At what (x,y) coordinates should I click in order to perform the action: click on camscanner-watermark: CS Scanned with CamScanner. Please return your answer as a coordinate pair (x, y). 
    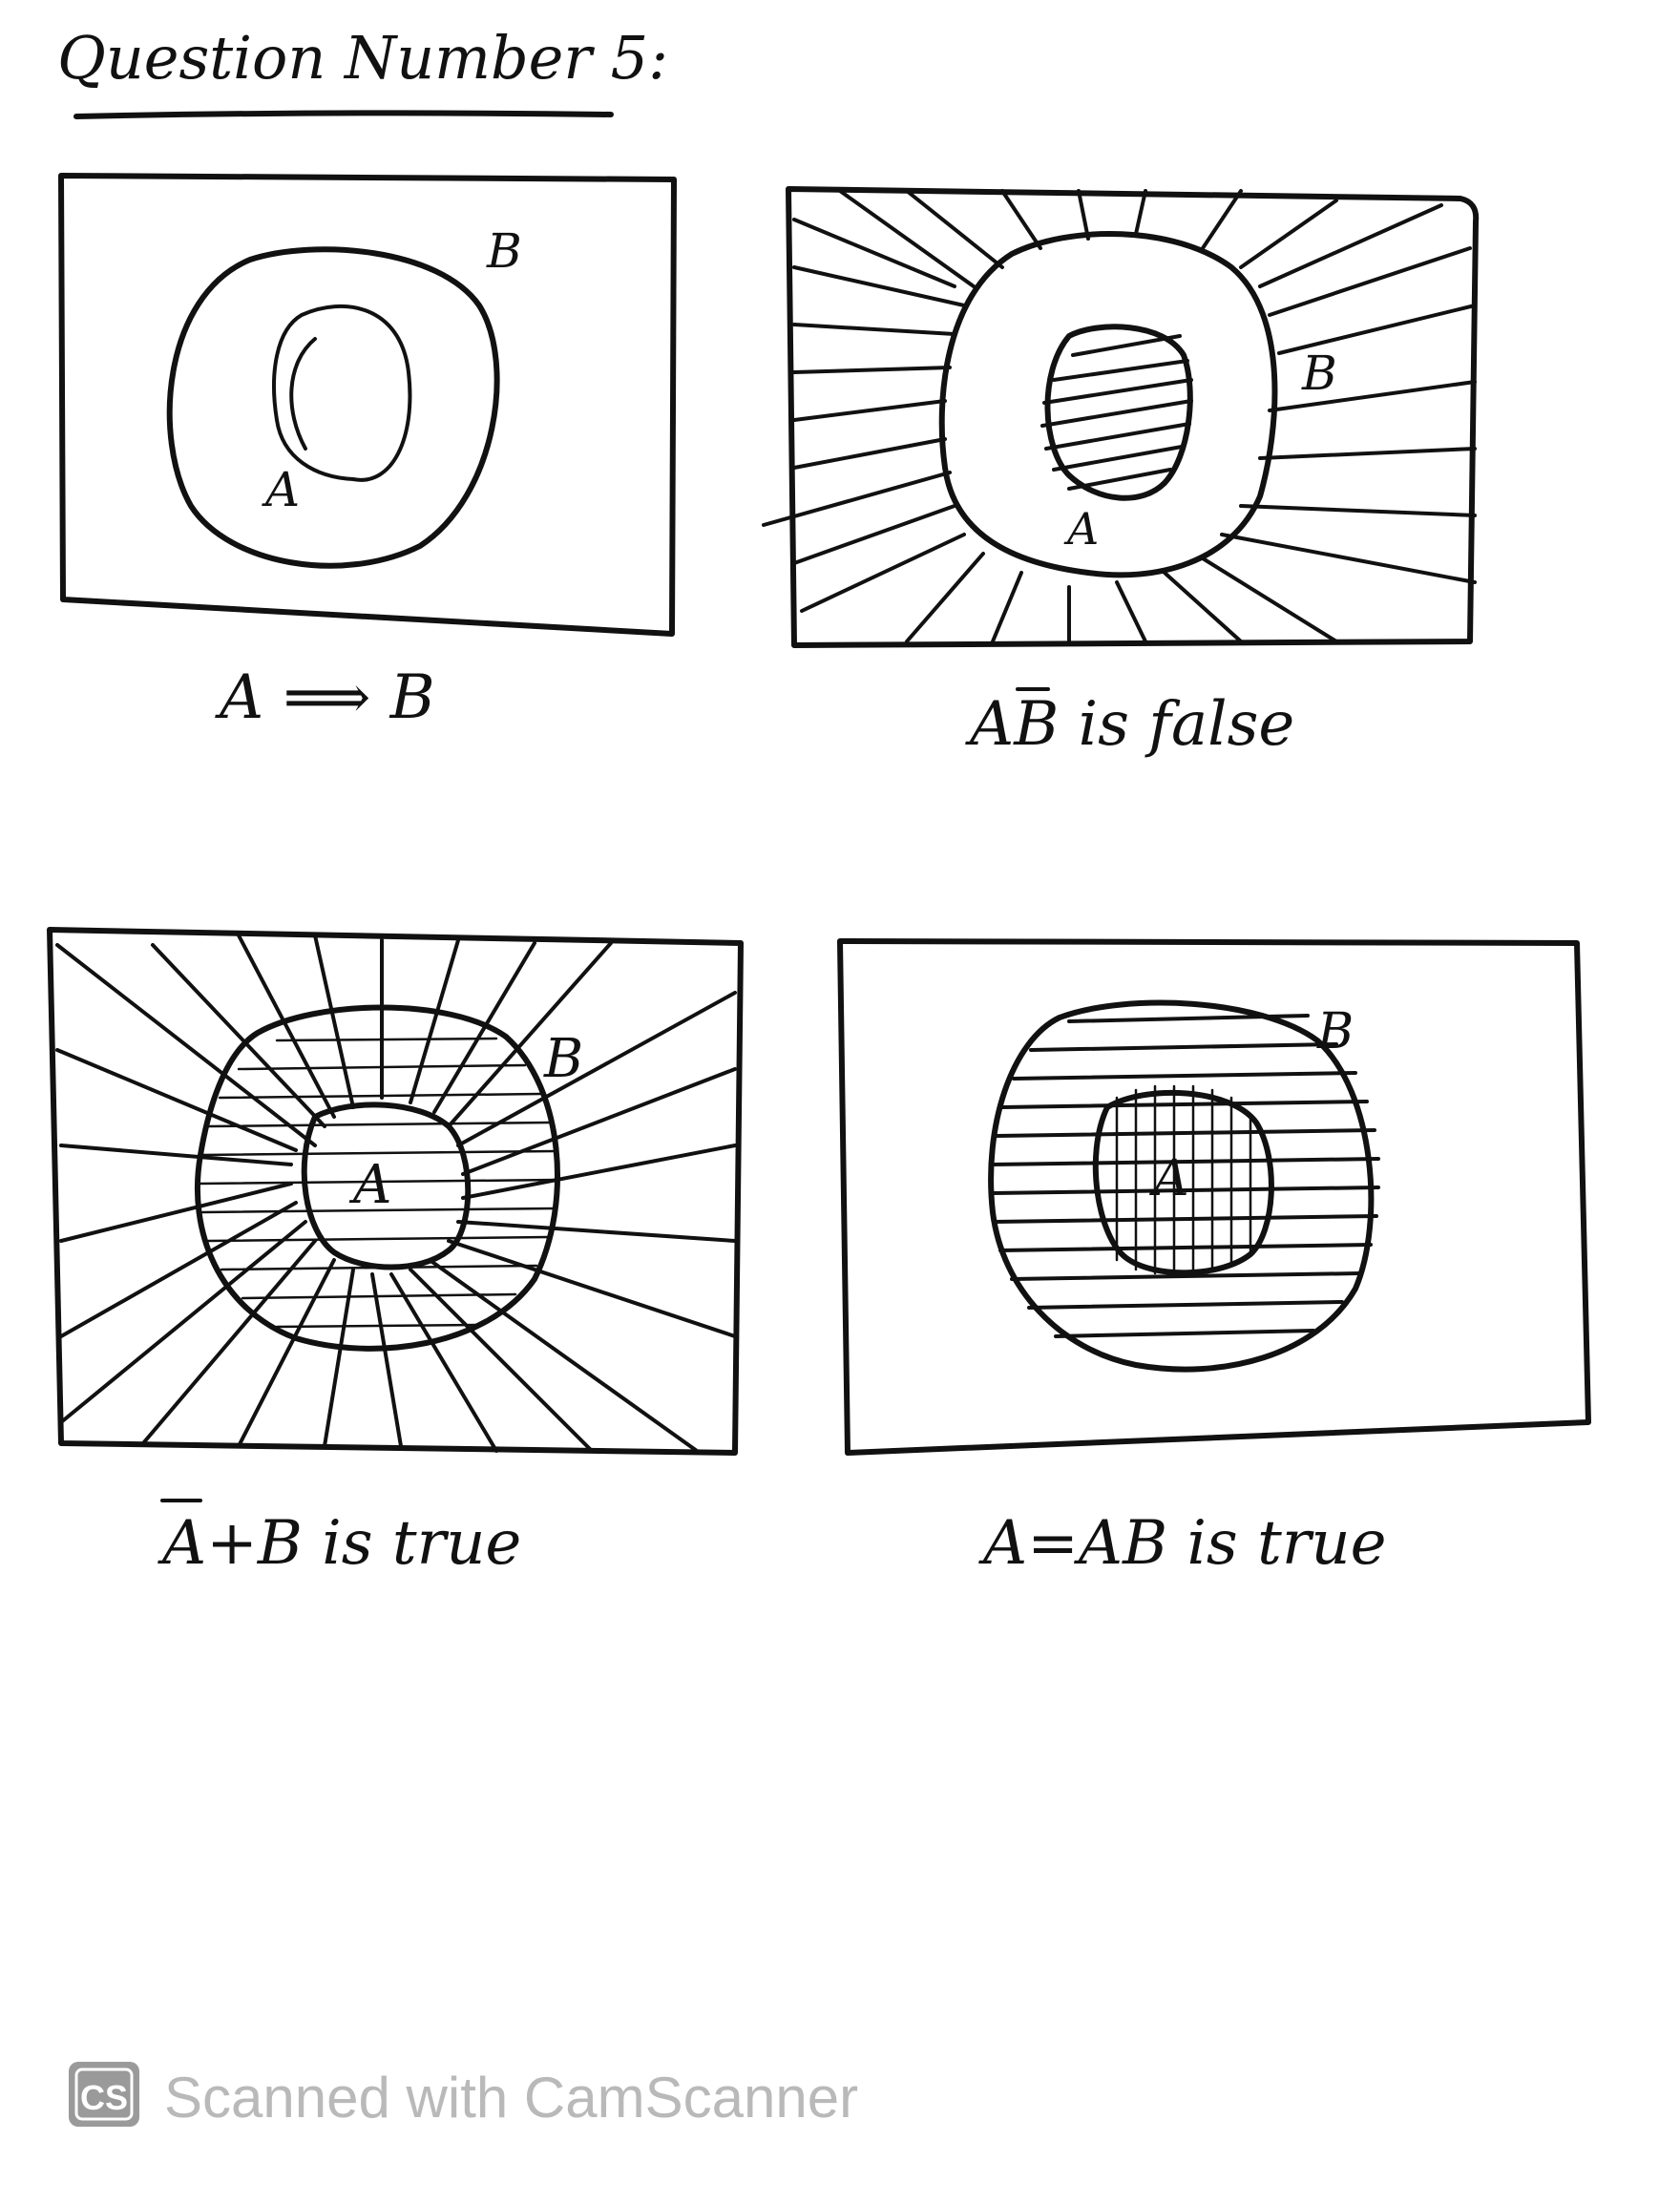
    Looking at the image, I should click on (464, 2096).